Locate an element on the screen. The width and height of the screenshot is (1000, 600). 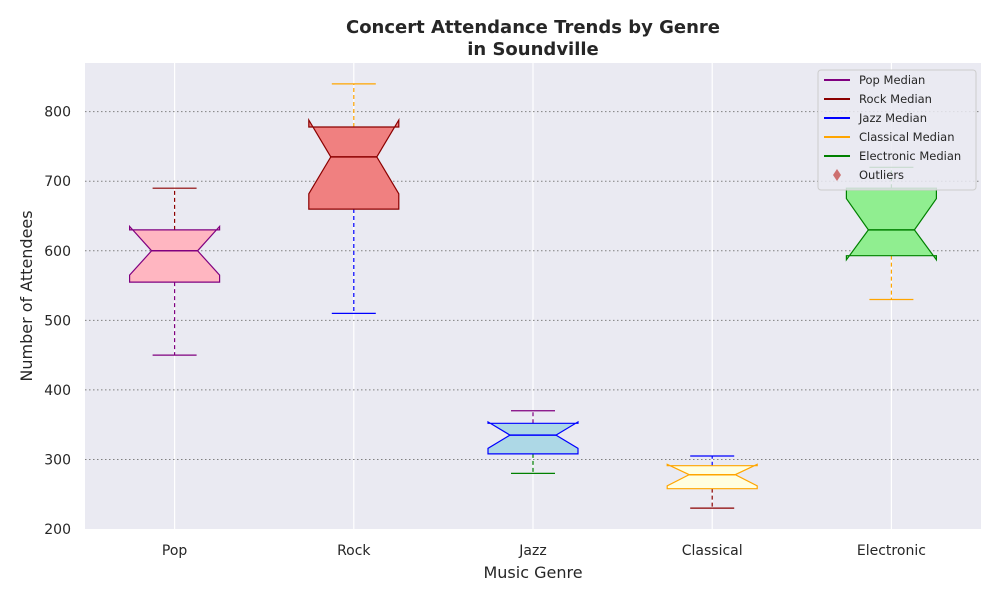
legend-label: Outliers is located at coordinates (881, 175).